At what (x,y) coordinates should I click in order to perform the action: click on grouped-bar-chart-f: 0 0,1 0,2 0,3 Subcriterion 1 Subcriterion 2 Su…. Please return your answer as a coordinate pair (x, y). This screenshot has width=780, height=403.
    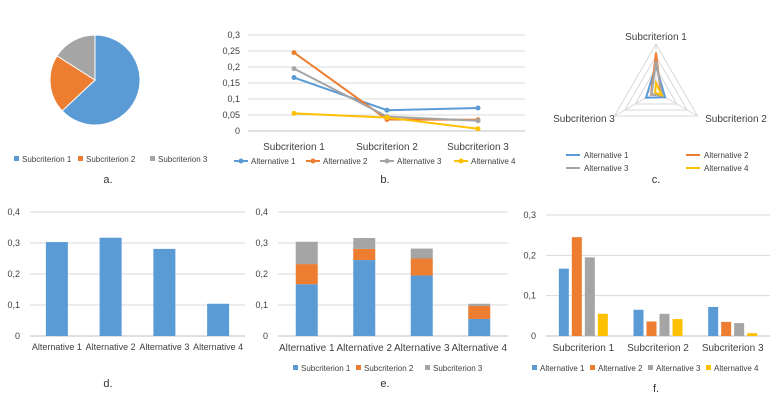
    Looking at the image, I should click on (646, 302).